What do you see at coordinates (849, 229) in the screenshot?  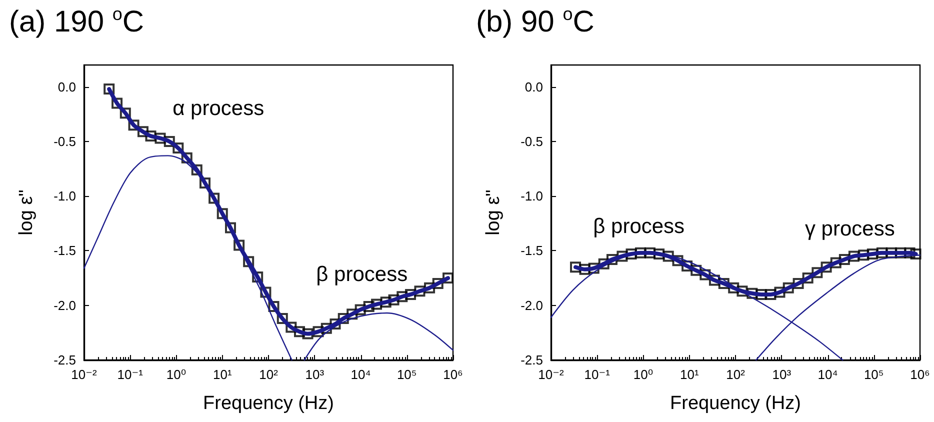 I see `annotation: γ process` at bounding box center [849, 229].